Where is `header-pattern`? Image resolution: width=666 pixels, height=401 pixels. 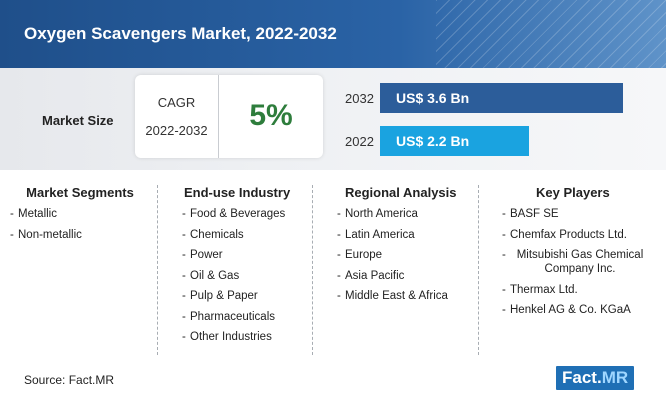
header-pattern is located at coordinates (551, 34).